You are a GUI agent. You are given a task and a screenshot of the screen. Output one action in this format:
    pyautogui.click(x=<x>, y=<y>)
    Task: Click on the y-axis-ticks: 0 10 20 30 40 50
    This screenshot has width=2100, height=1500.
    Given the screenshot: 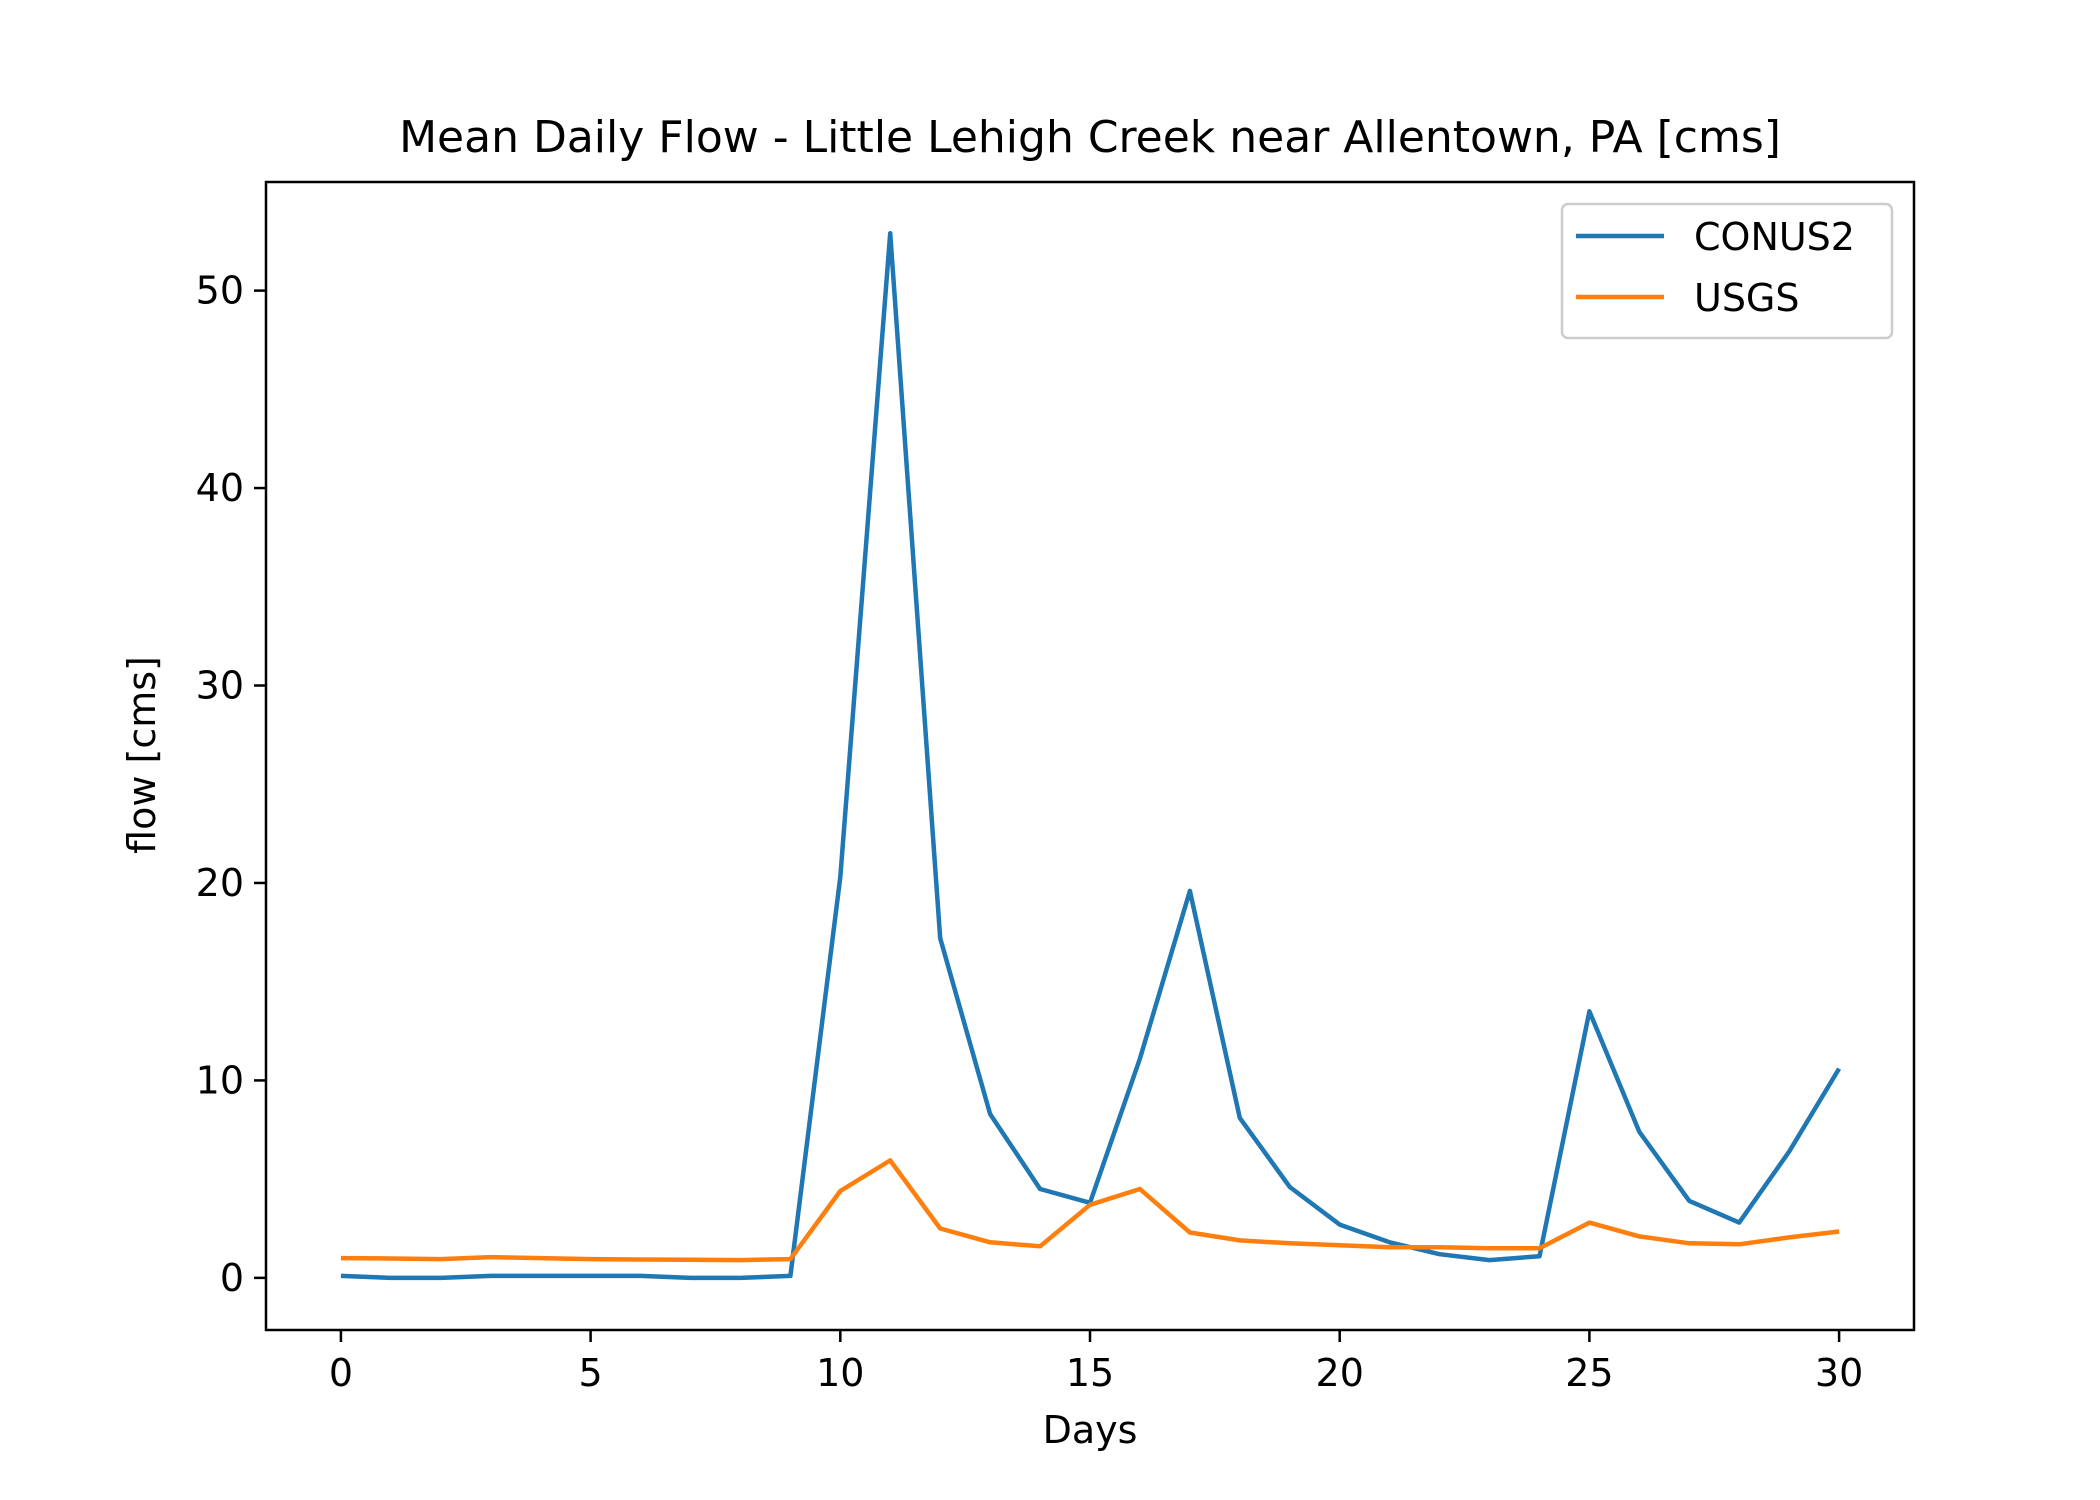 What is the action you would take?
    pyautogui.click(x=231, y=784)
    